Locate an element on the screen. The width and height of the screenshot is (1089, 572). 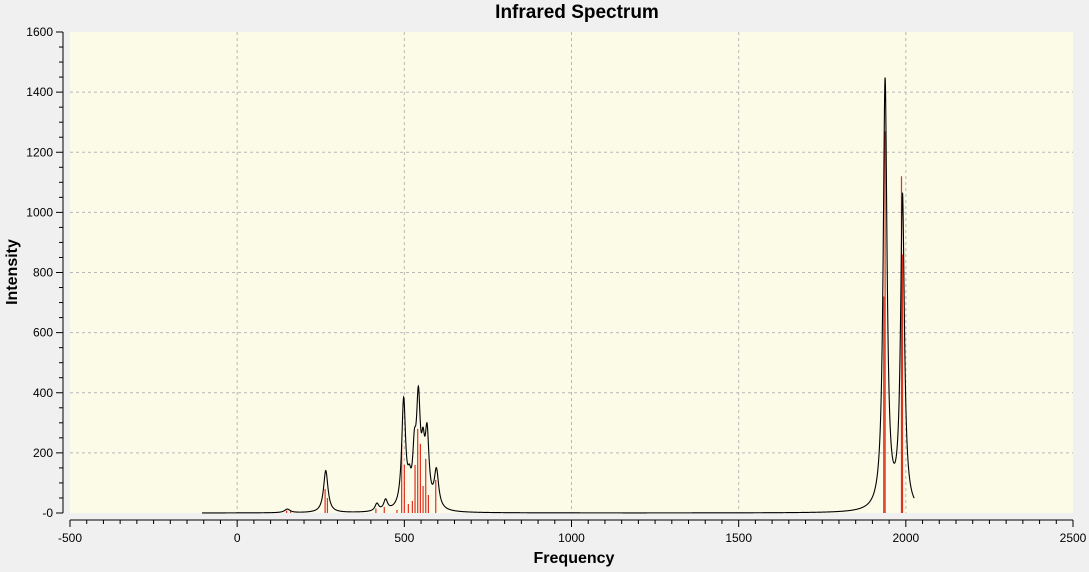
y-tick-label: -0 is located at coordinates (47, 513).